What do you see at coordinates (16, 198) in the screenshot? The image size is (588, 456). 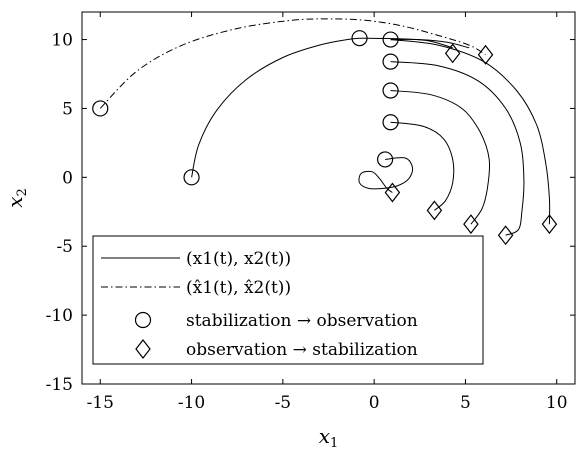 I see `y-axis-label: x2` at bounding box center [16, 198].